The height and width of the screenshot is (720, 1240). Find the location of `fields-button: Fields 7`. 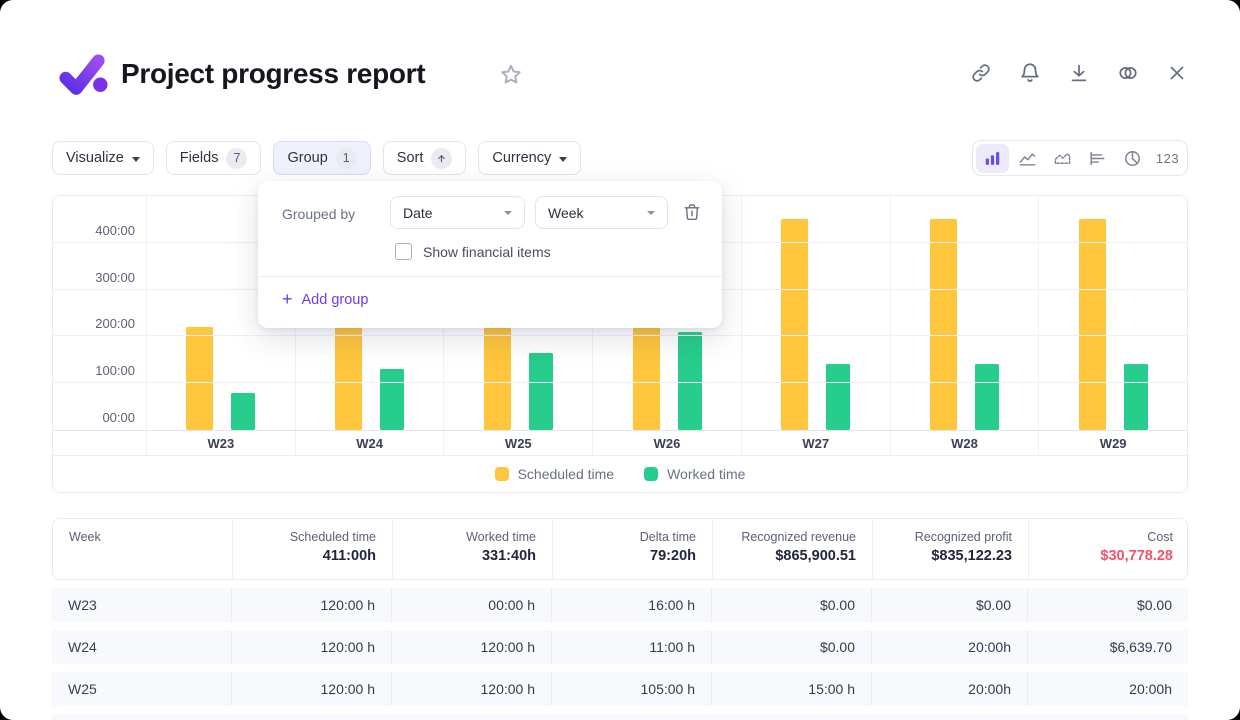

fields-button: Fields 7 is located at coordinates (213, 158).